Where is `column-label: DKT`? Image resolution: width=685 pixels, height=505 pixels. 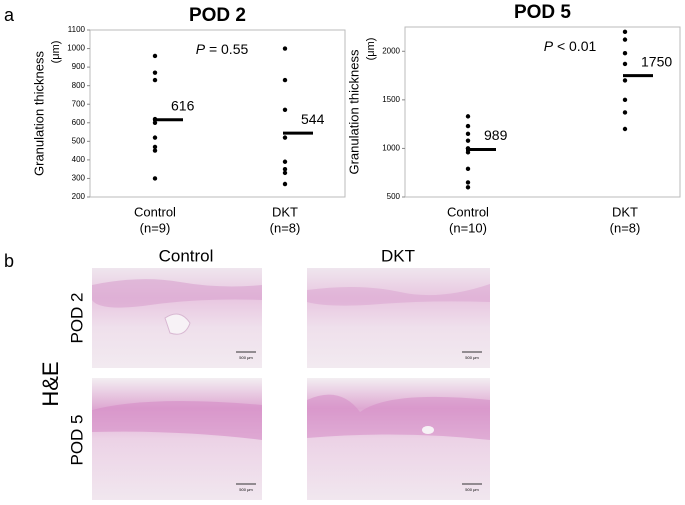
column-label: DKT is located at coordinates (398, 255).